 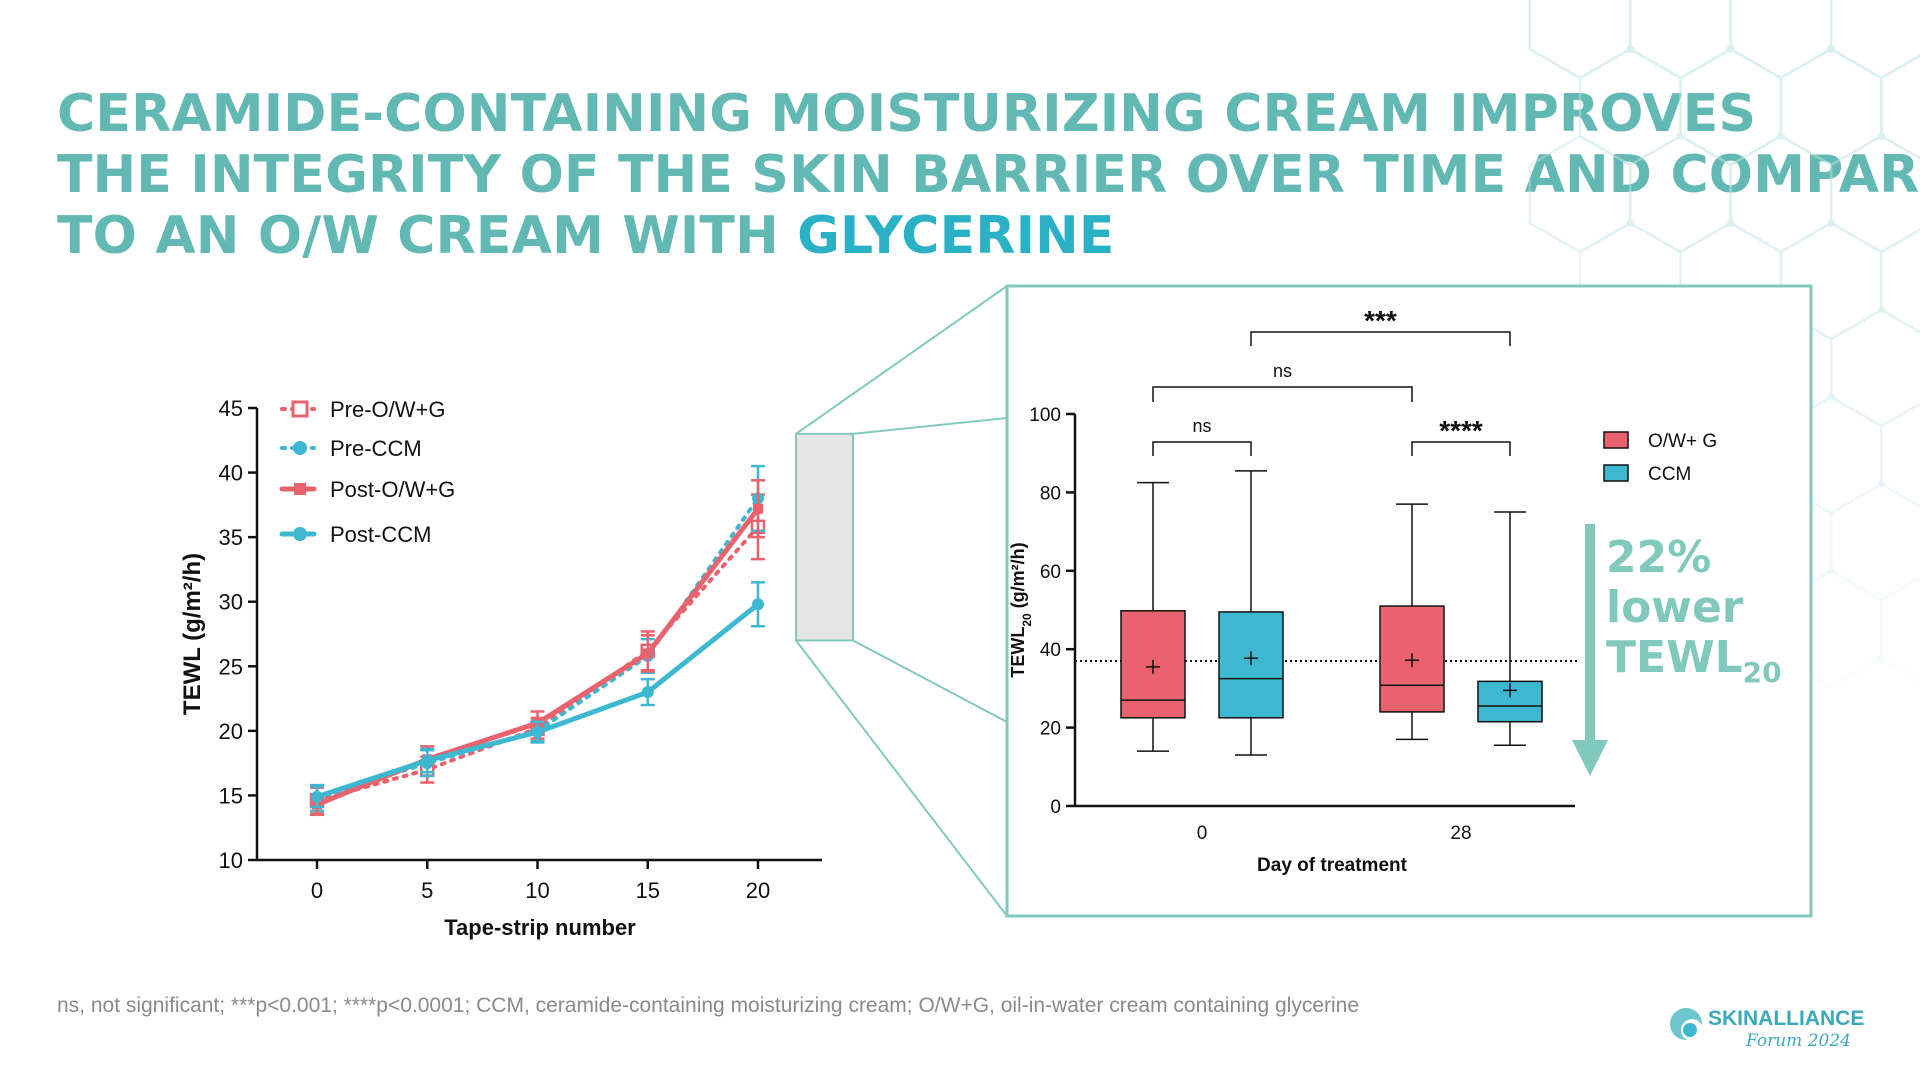 What do you see at coordinates (427, 236) in the screenshot?
I see `title-line-3-start: TO AN O/W CREAM WITH` at bounding box center [427, 236].